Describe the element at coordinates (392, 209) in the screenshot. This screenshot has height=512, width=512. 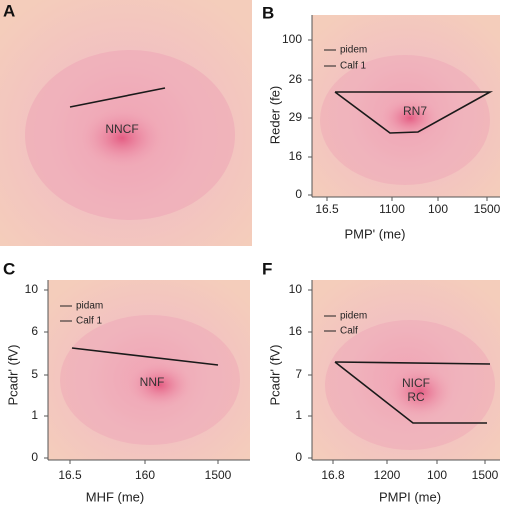
I see `x-tick-label: 1100` at that location.